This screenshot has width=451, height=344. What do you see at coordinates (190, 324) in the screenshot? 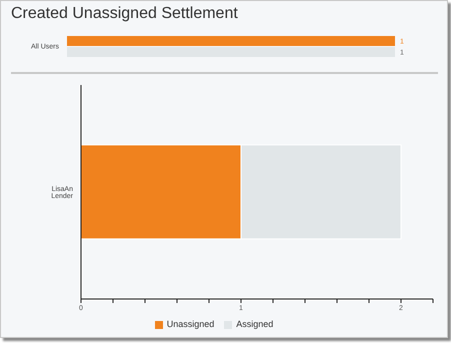
I see `legend-label: Unassigned` at bounding box center [190, 324].